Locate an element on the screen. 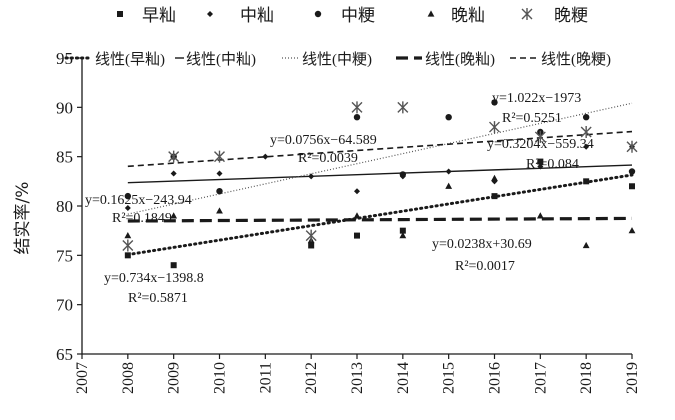 The image size is (675, 420). trend-r2-label: R²=0.084 is located at coordinates (552, 164).